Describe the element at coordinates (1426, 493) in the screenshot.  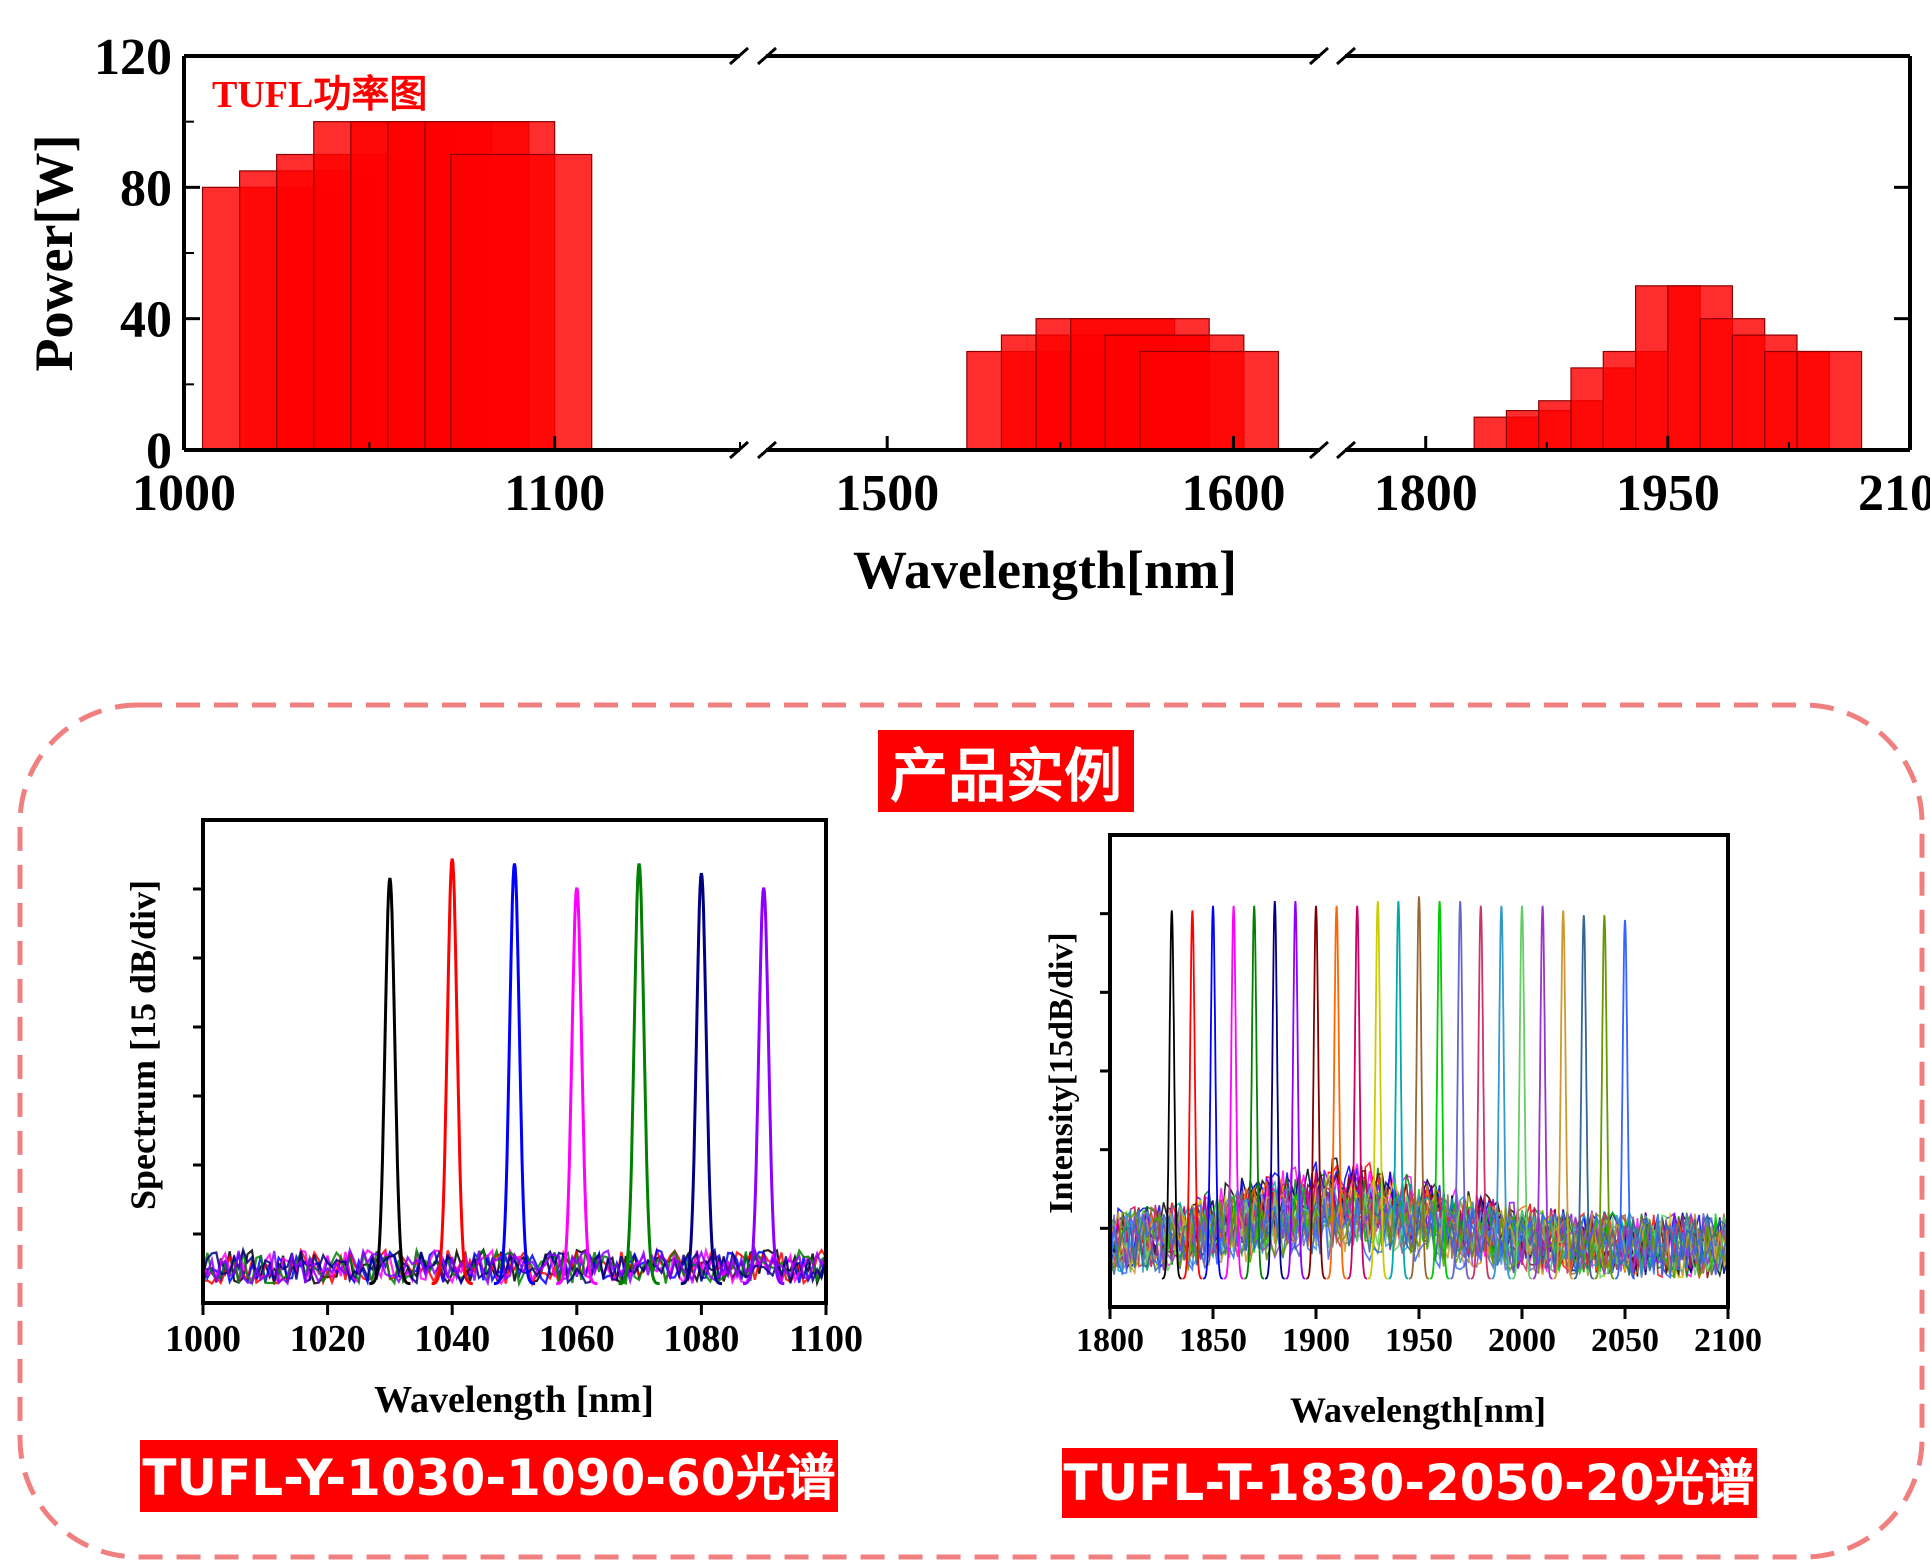
I see `power-x-tick-label: 1800` at that location.